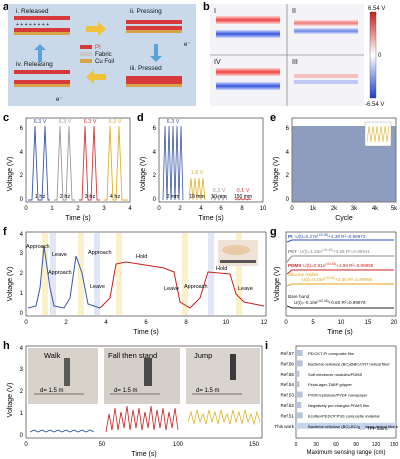  What do you see at coordinates (155, 129) in the screenshot?
I see `d-ytick-6: 6` at bounding box center [155, 129].